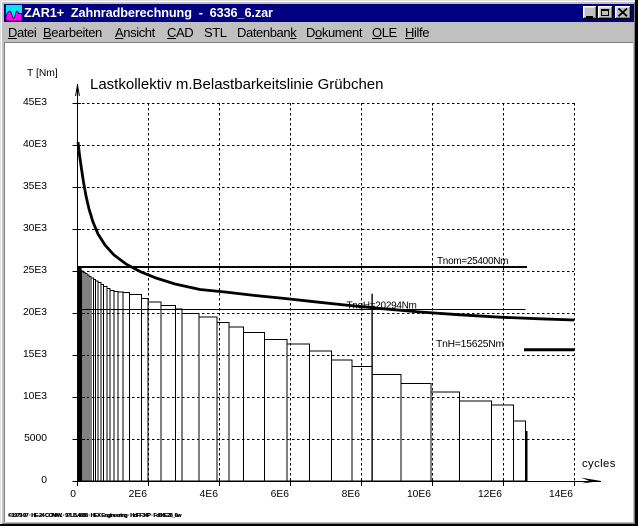 The width and height of the screenshot is (638, 526). Describe the element at coordinates (35, 102) in the screenshot. I see `svg-text: 45E3` at that location.